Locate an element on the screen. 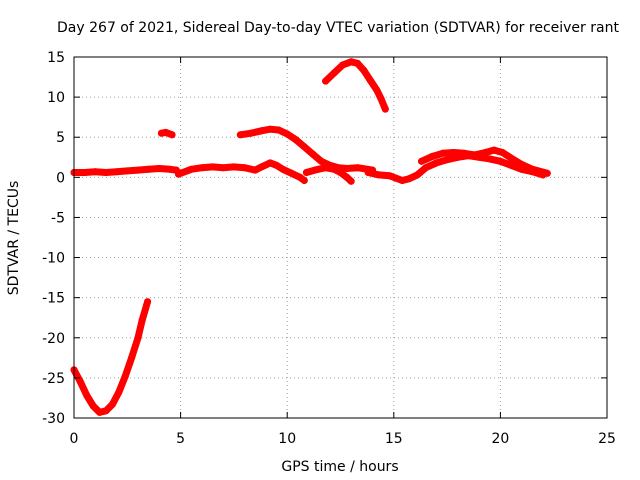  y-tick-label: 10 is located at coordinates (56, 98).